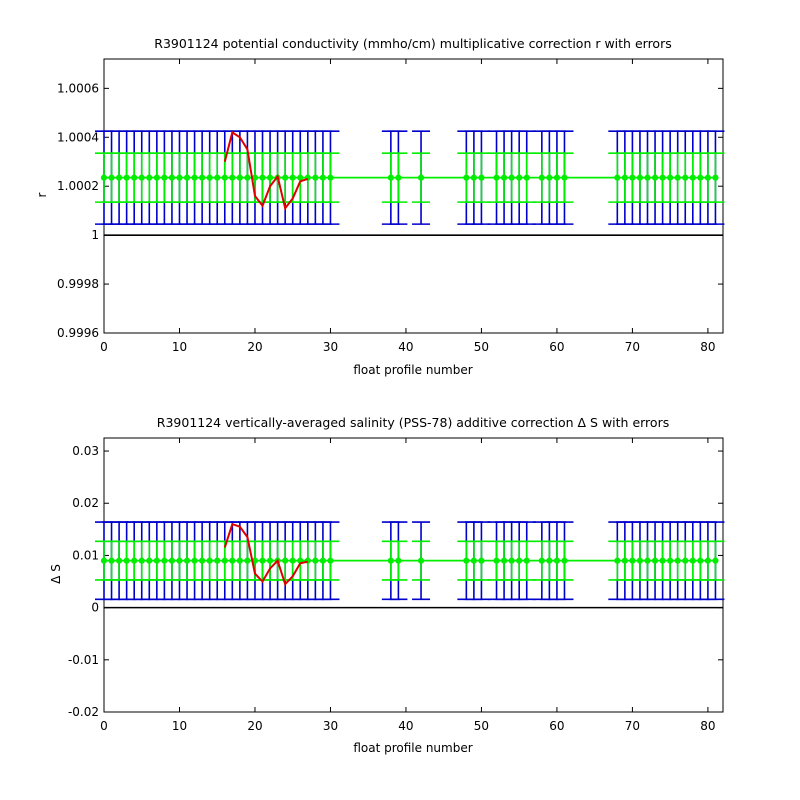 This screenshot has height=800, width=800. I want to click on y-tick-label: 0.03, so click(85, 451).